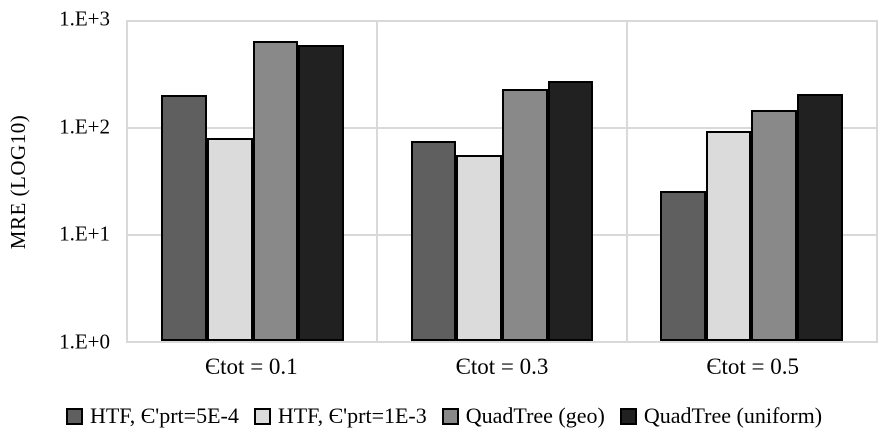 The image size is (888, 440). I want to click on legend-label: HTF, Є'prt=1E-3, so click(352, 415).